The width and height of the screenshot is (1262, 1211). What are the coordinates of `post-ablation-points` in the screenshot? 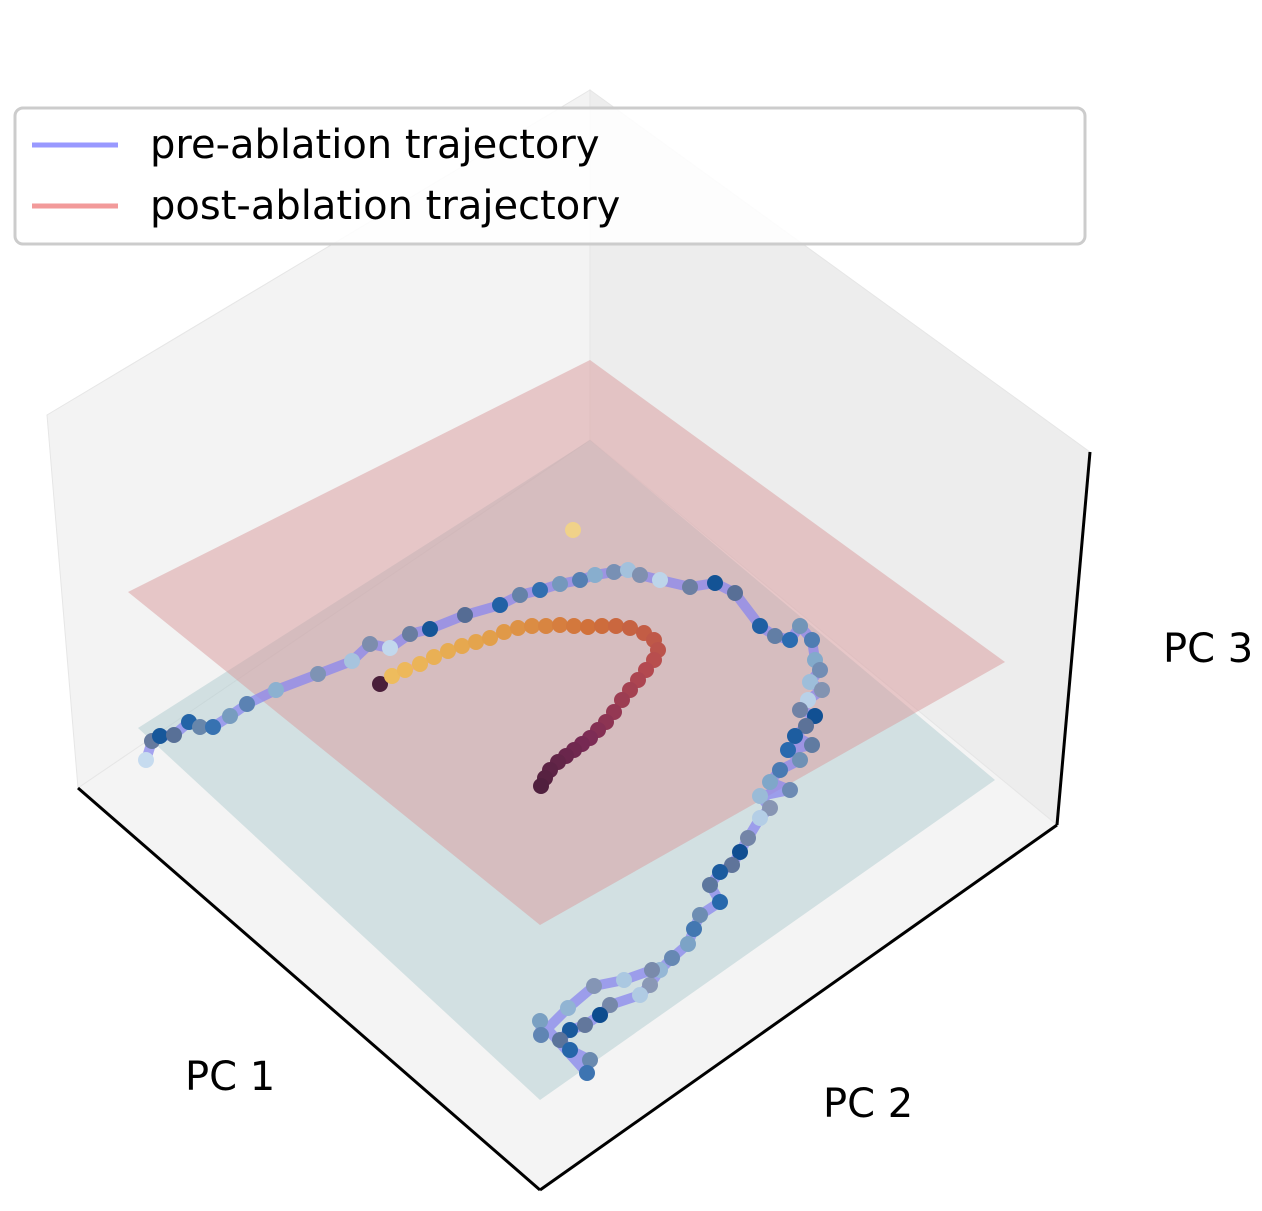 It's located at (519, 705).